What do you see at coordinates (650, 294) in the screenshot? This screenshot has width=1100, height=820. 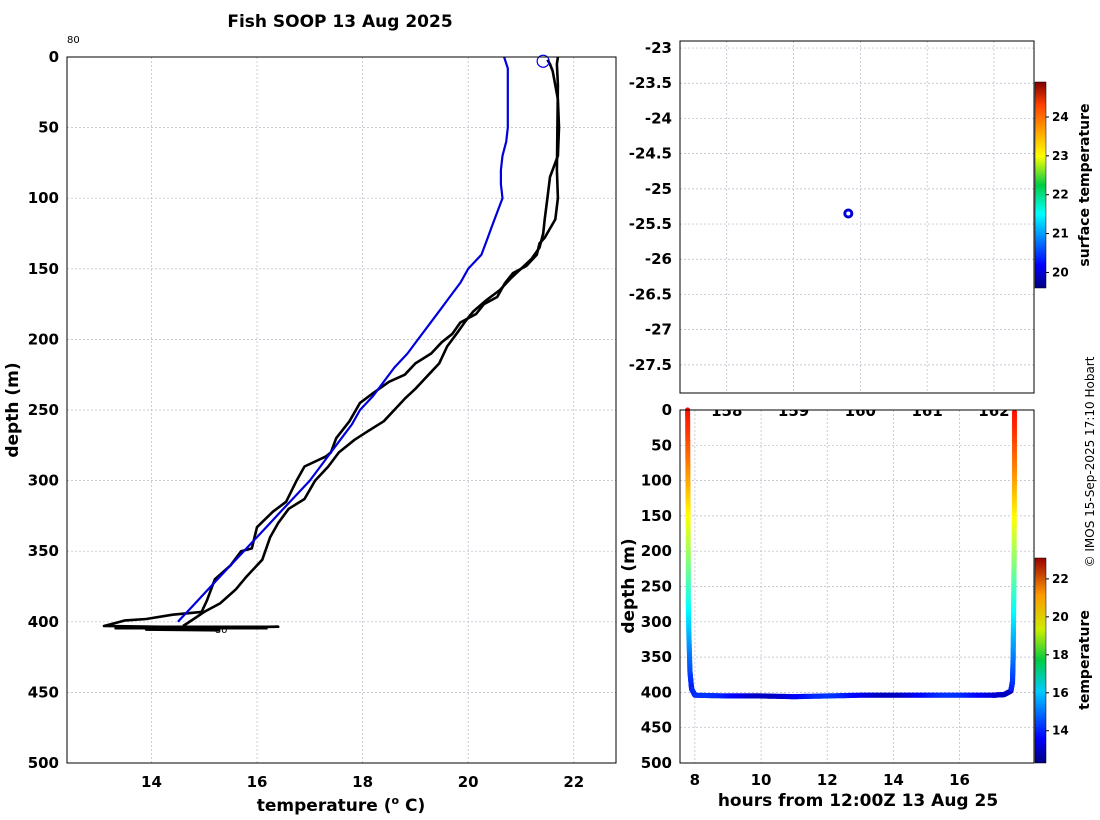 I see `map-y-tick-label: -26.5` at bounding box center [650, 294].